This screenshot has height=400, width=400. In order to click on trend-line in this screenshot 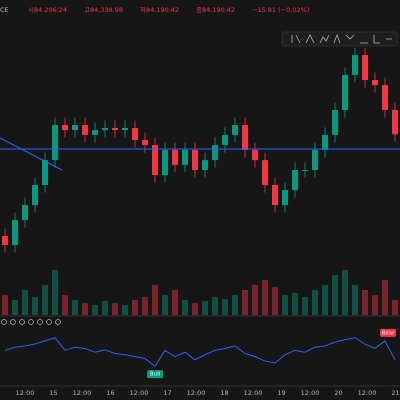, I will do `click(31, 154)`.